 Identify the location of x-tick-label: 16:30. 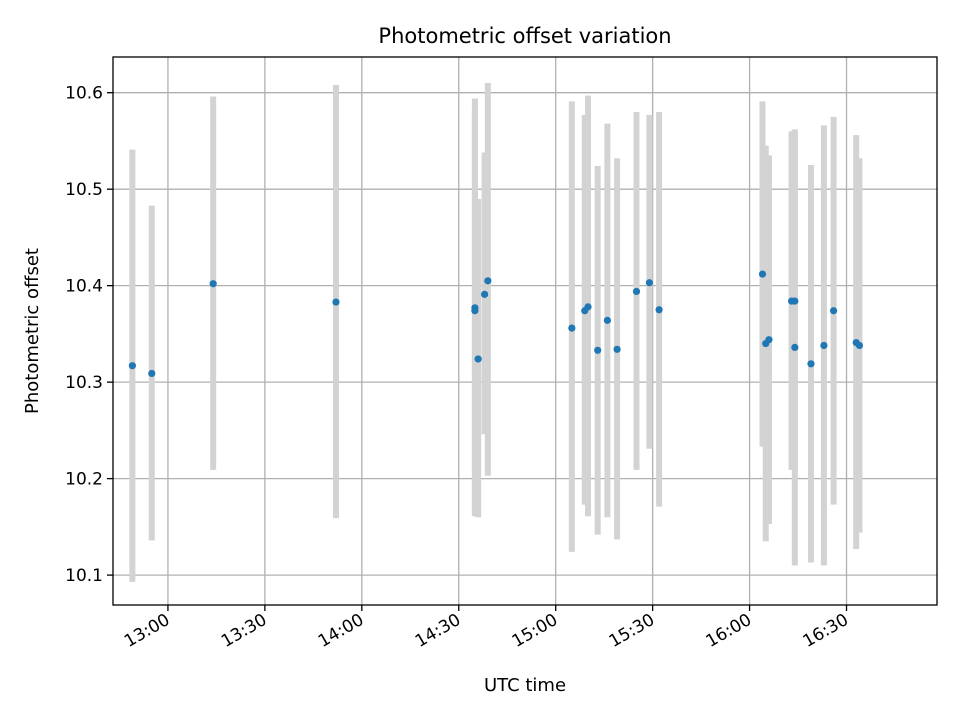
(826, 631).